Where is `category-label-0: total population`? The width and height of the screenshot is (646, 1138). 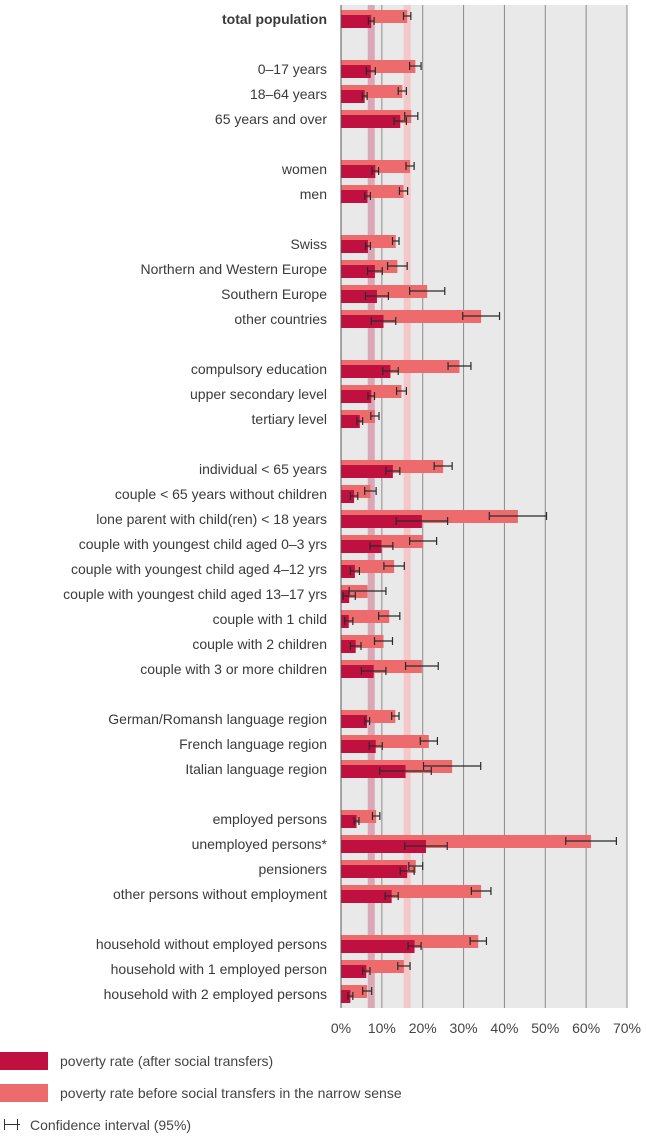 category-label-0: total population is located at coordinates (274, 19).